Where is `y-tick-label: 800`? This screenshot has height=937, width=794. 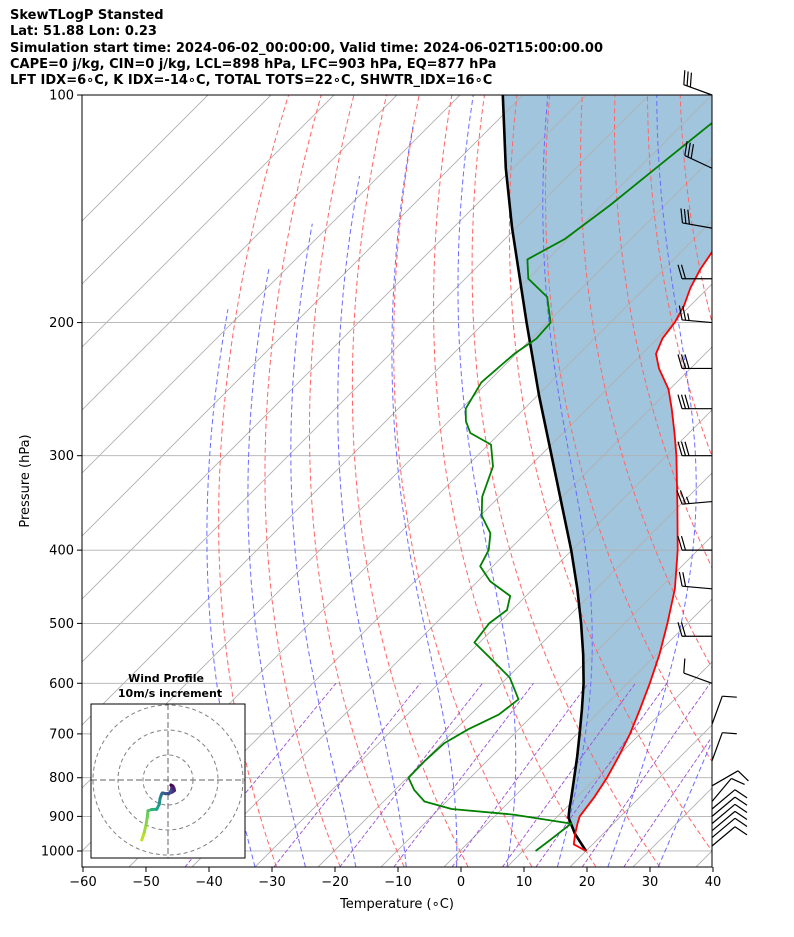 y-tick-label: 800 is located at coordinates (61, 778).